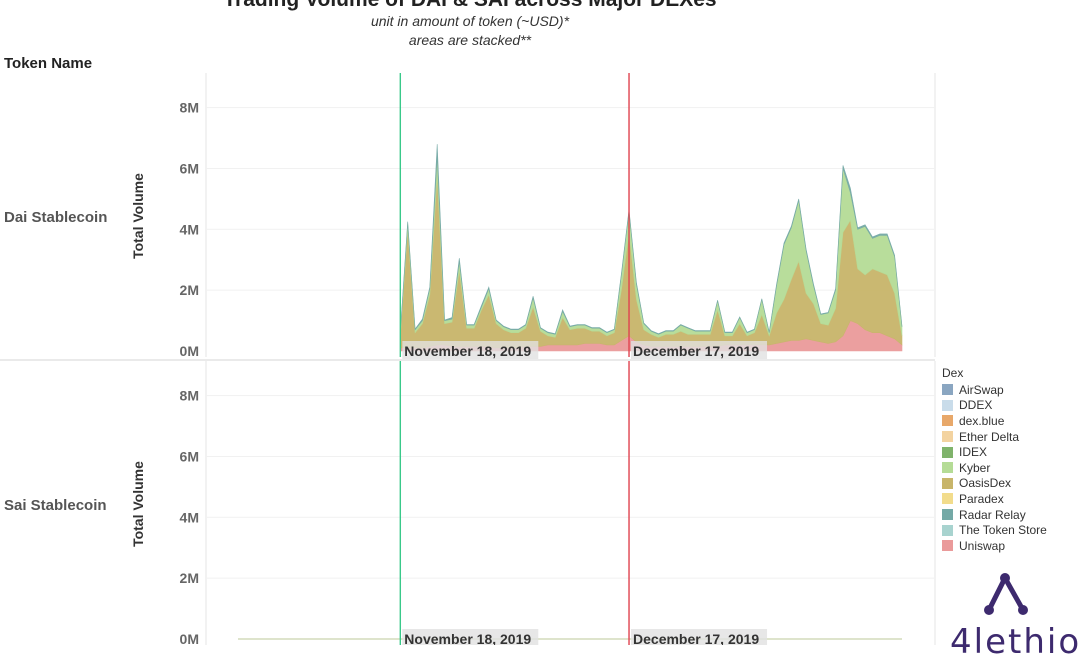 This screenshot has width=1080, height=662. What do you see at coordinates (973, 452) in the screenshot?
I see `legend-label: IDEX` at bounding box center [973, 452].